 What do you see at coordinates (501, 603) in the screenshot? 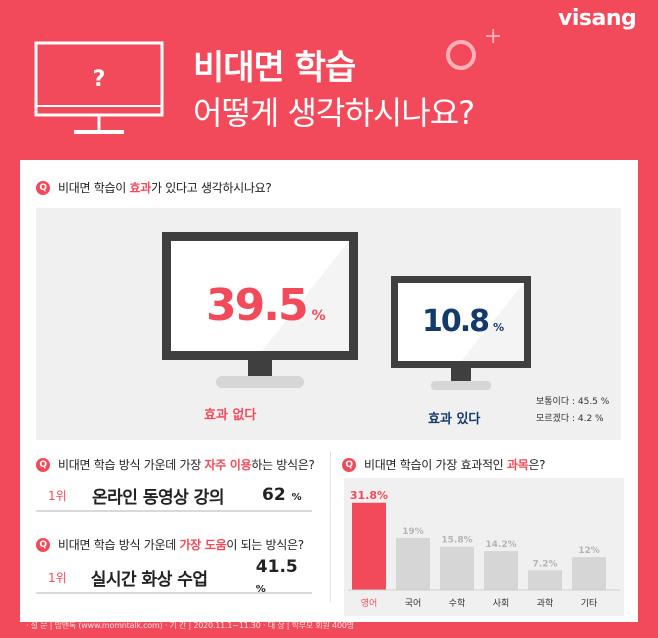
I see `category-label-3: 사회` at bounding box center [501, 603].